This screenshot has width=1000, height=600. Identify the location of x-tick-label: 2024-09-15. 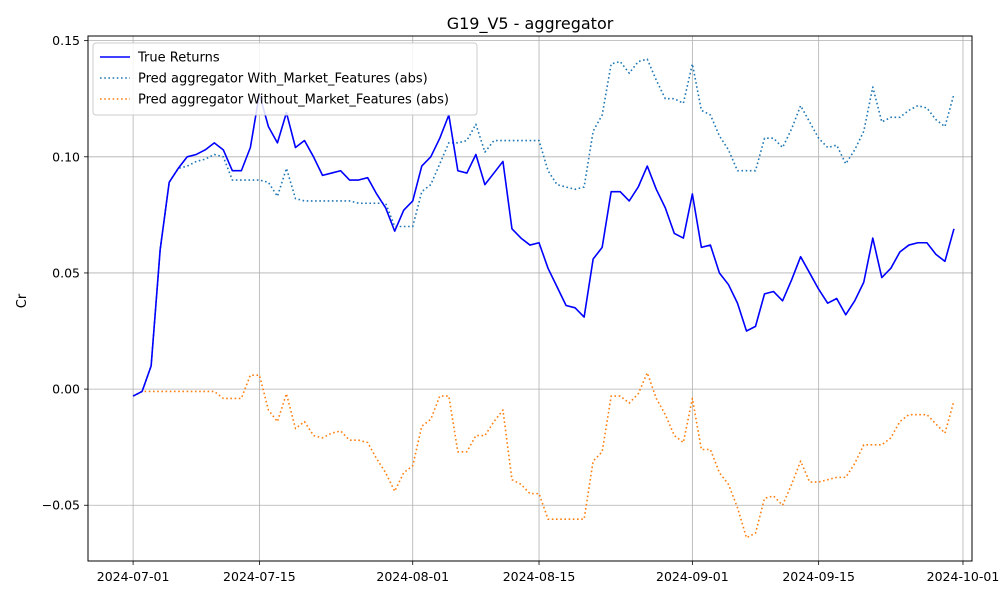
(818, 576).